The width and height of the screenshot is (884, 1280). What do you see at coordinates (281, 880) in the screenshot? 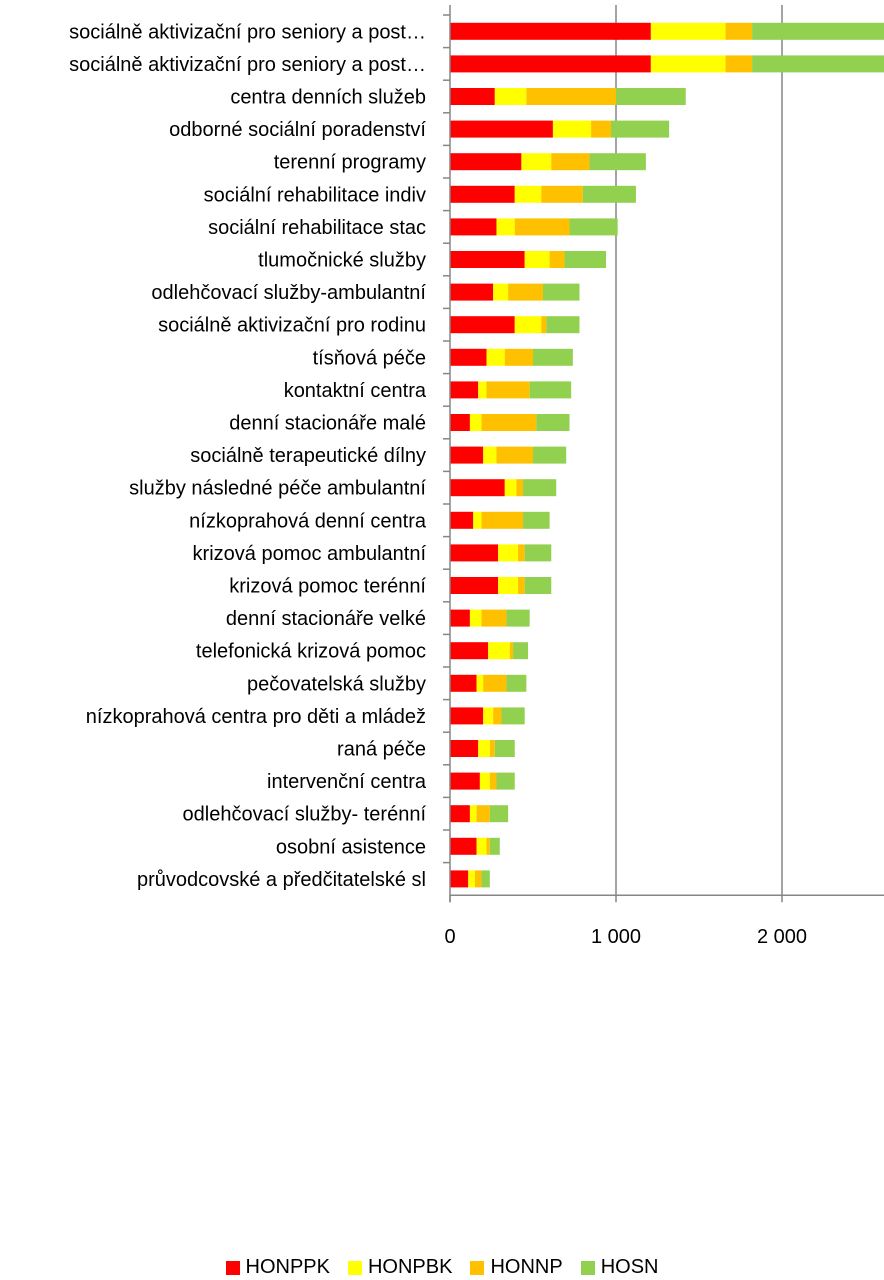
I see `category-label: průvodcovské a předčitatelské sl` at bounding box center [281, 880].